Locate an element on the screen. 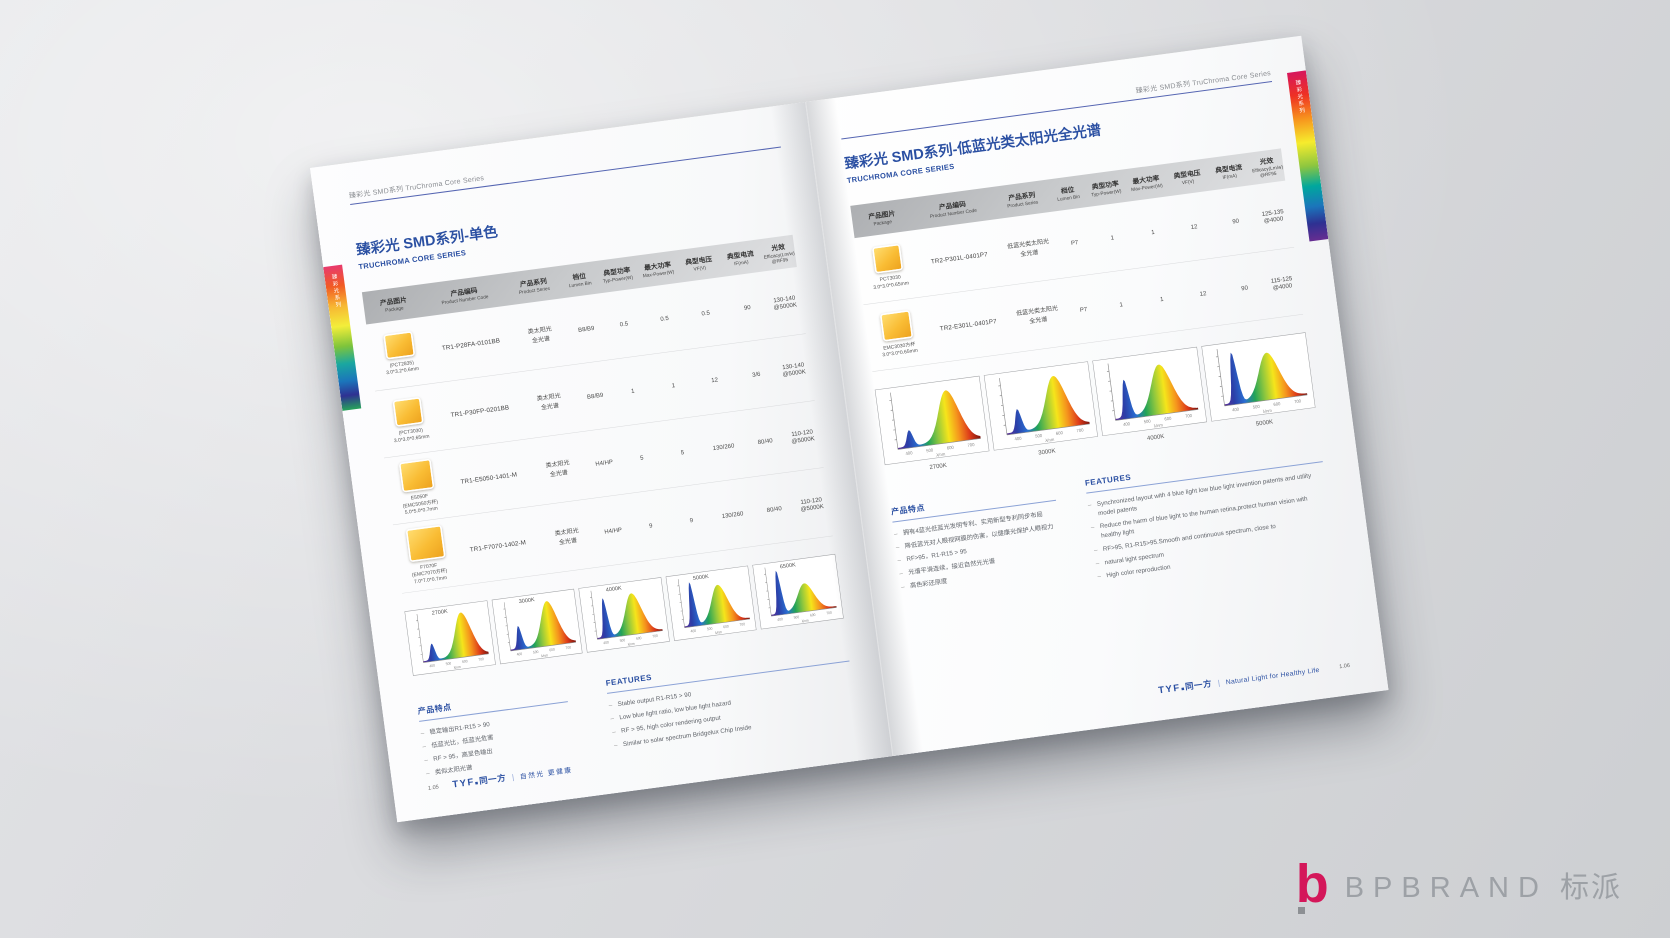 The height and width of the screenshot is (938, 1670). footer-tagline: 自然光 更健康 is located at coordinates (546, 773).